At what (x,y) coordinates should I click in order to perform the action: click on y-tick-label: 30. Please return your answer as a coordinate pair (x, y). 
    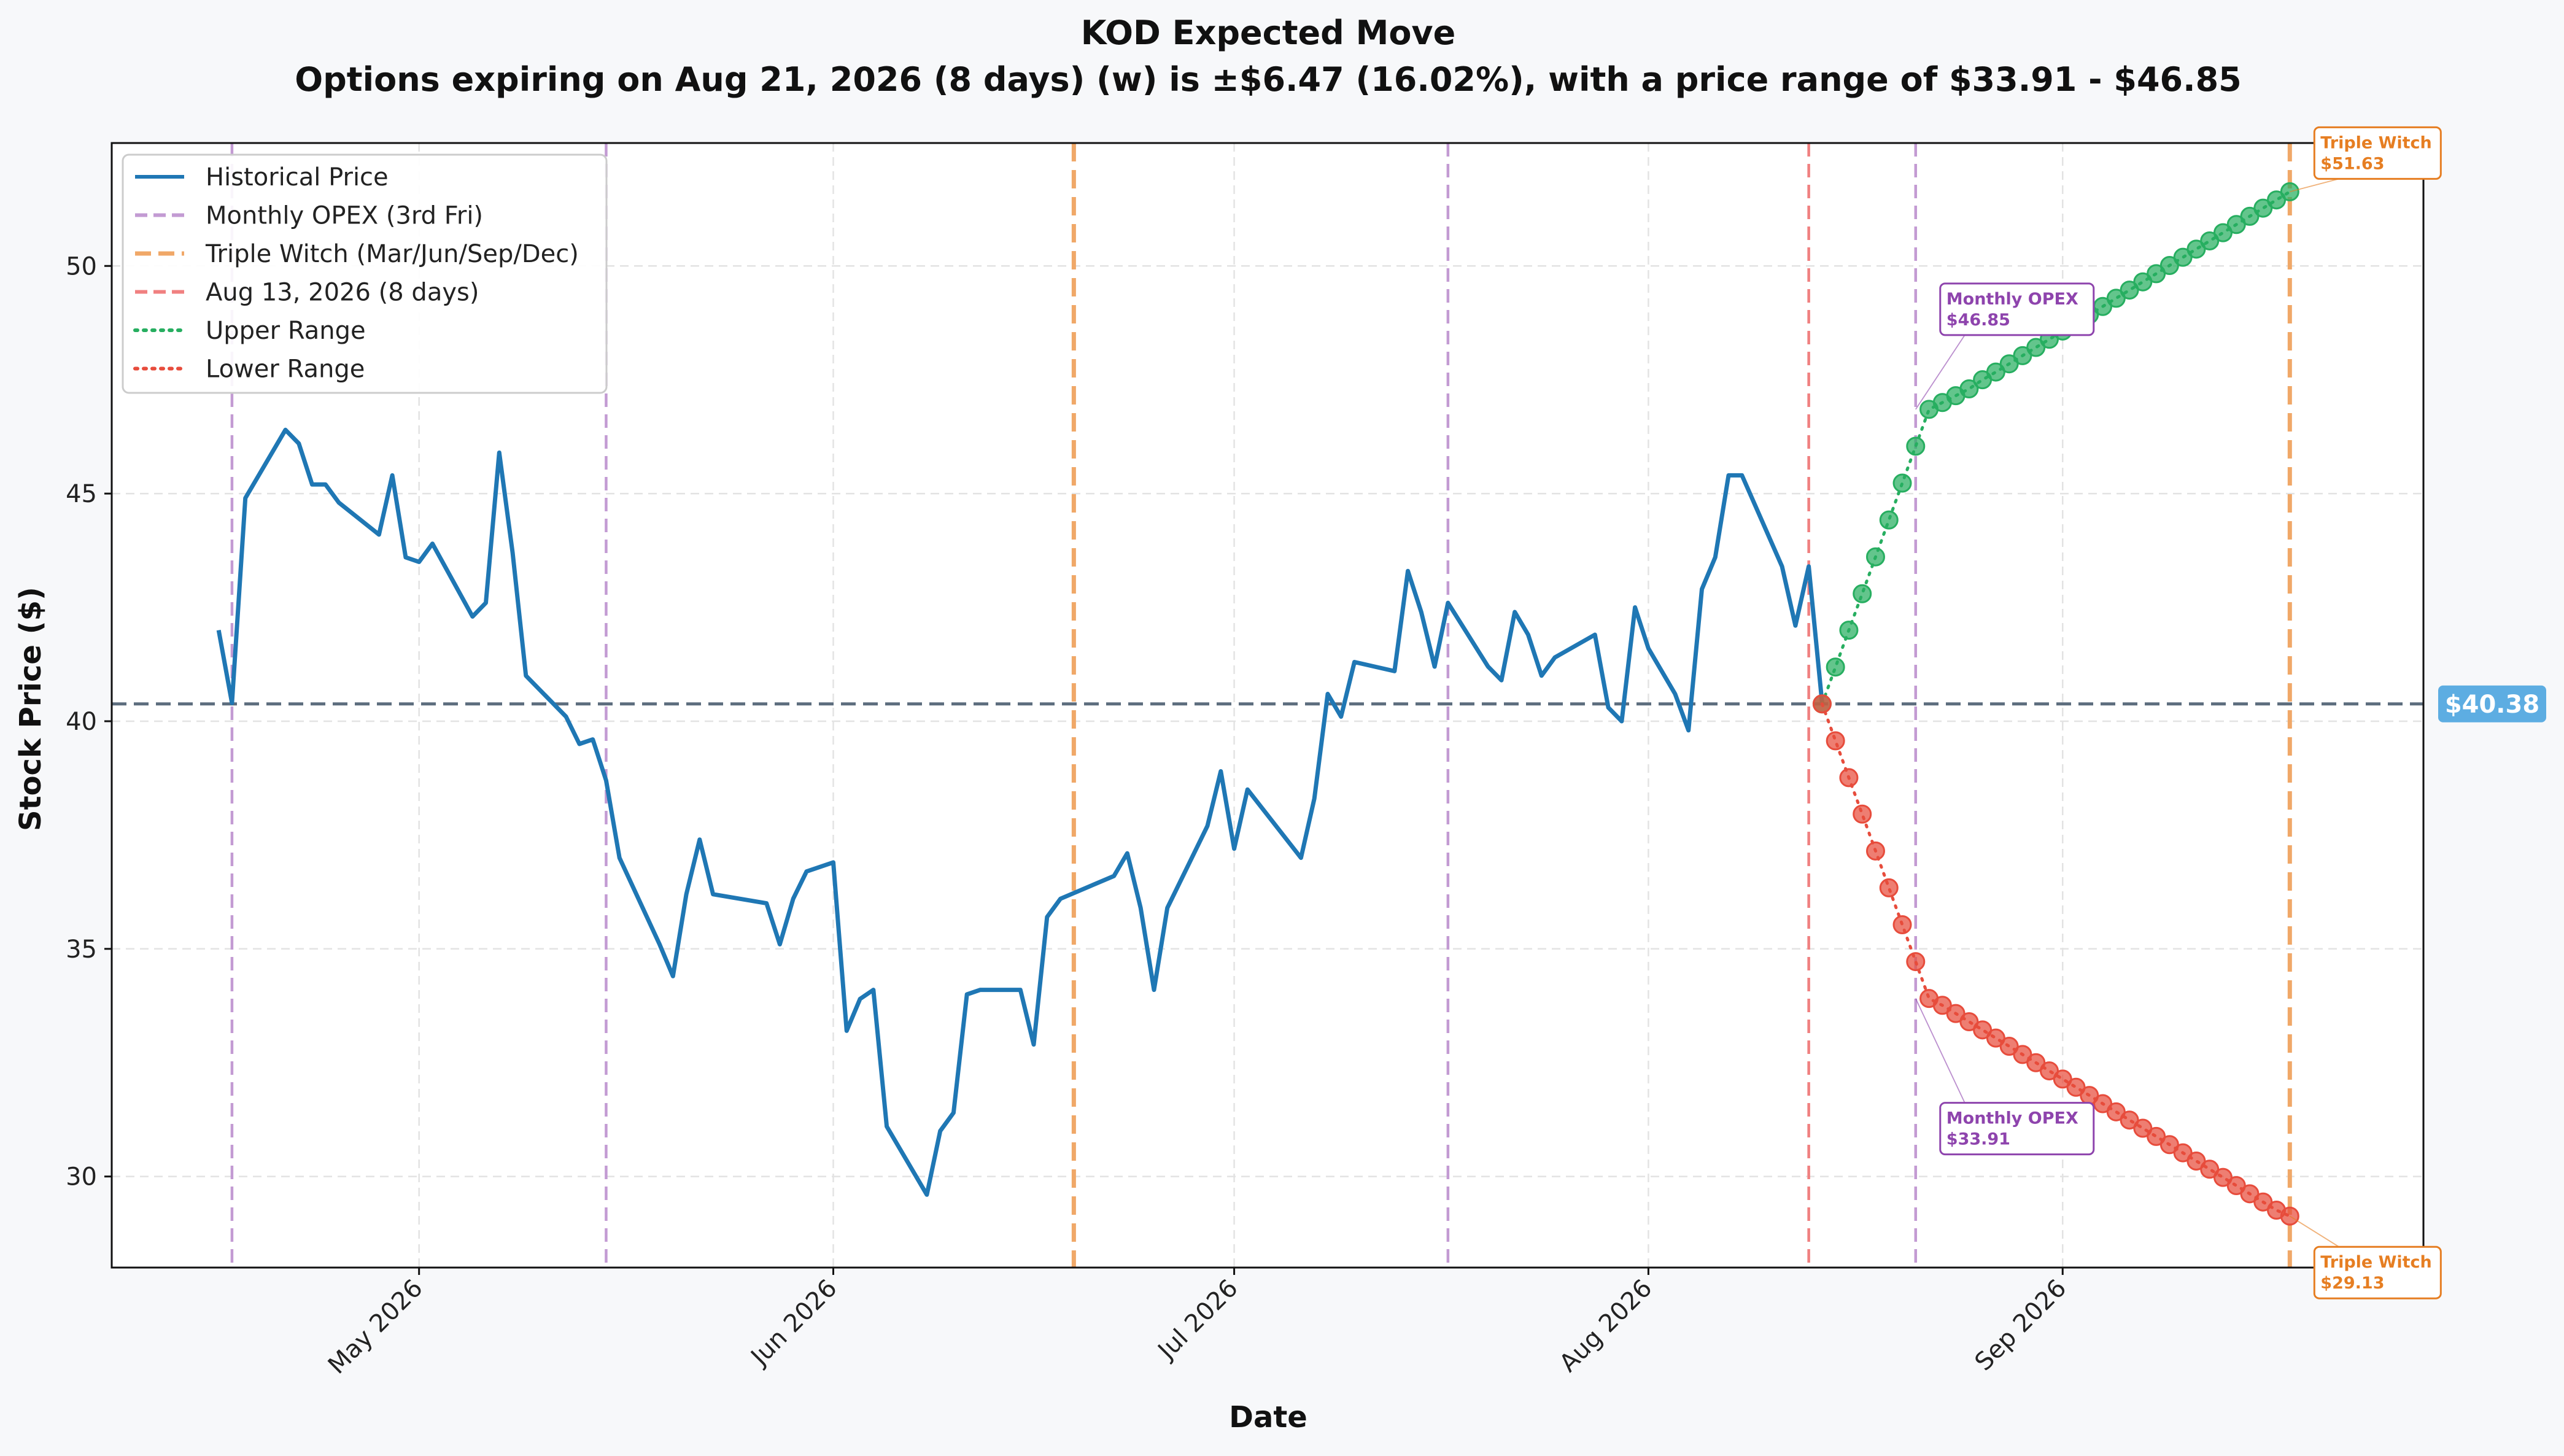
    Looking at the image, I should click on (81, 1177).